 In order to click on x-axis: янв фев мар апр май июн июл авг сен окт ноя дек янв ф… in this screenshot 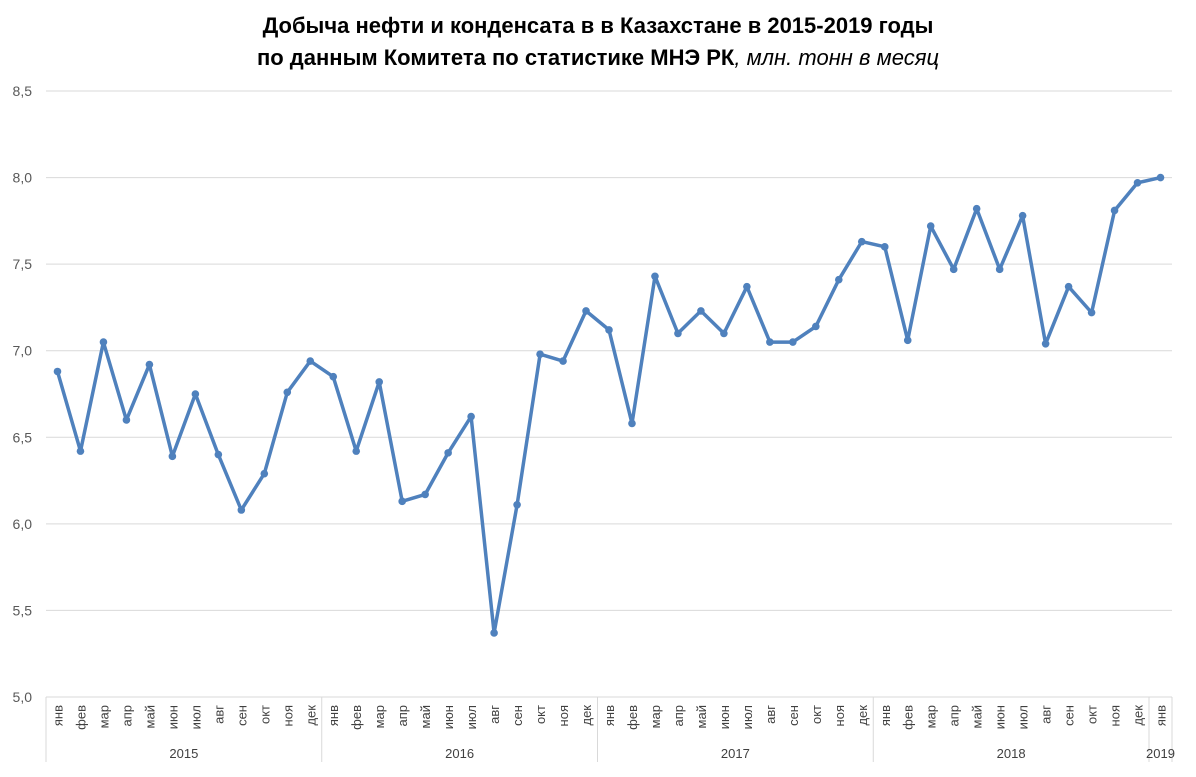, I will do `click(610, 729)`.